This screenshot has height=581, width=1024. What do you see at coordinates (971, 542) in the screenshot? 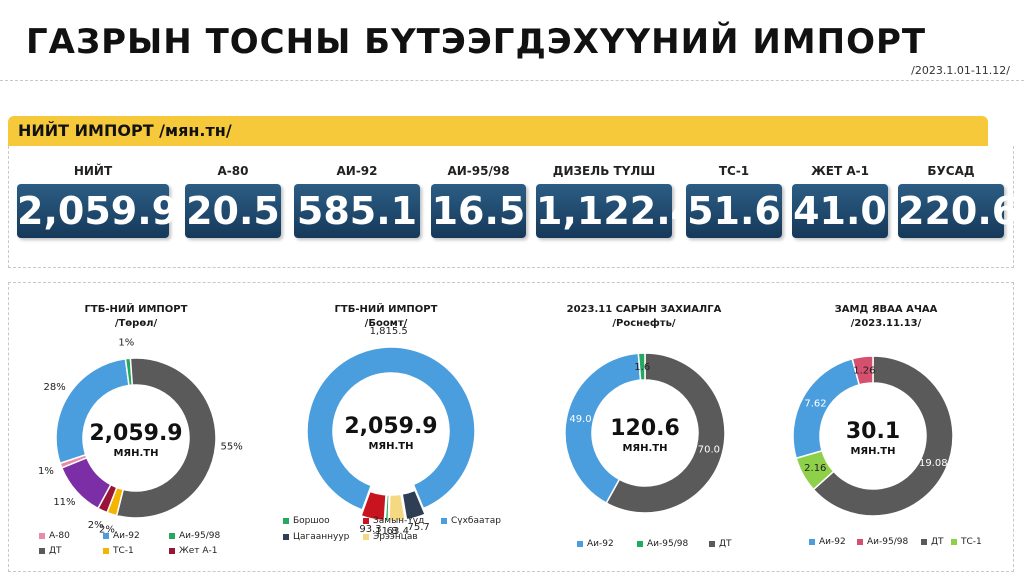
I see `legend-label: ТС-1` at bounding box center [971, 542].